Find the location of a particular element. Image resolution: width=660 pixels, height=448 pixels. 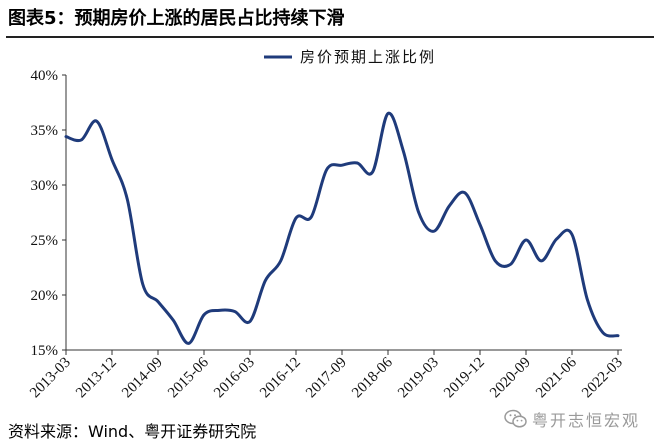

x-tick-label: 2019-12 is located at coordinates (464, 378).